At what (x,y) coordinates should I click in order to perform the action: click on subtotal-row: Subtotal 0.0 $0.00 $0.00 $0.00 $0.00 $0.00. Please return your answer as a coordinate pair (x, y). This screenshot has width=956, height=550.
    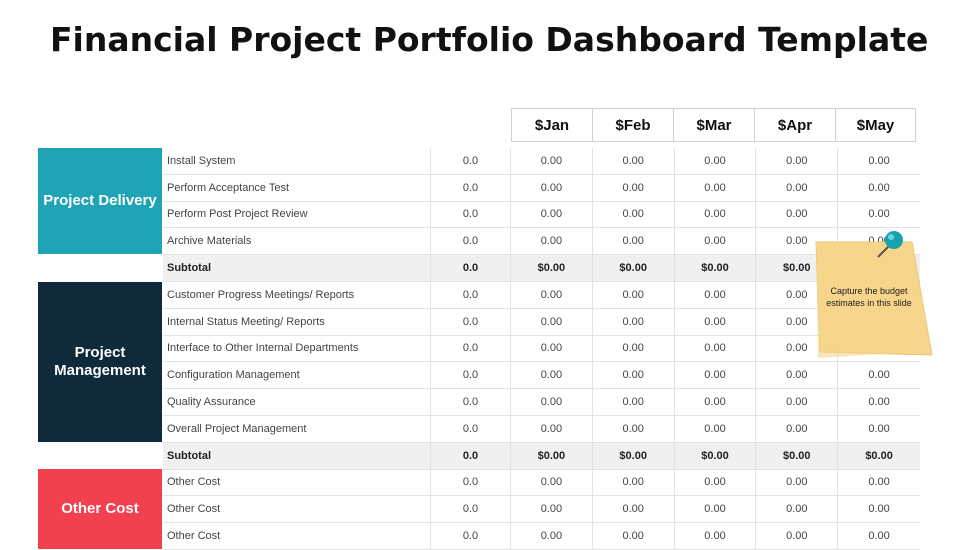
    Looking at the image, I should click on (541, 456).